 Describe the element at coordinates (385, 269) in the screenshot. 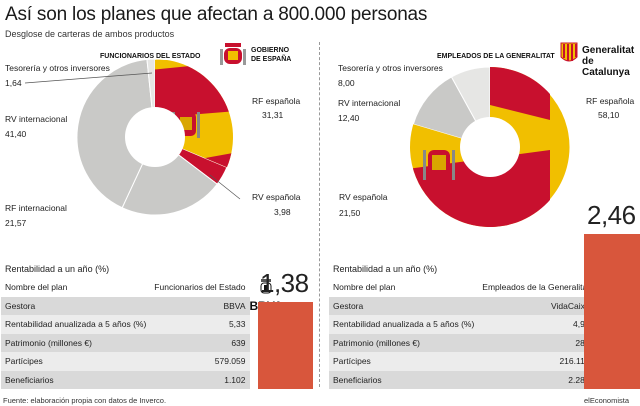

I see `right-table-title: Rentabilidad a un año (%)` at that location.